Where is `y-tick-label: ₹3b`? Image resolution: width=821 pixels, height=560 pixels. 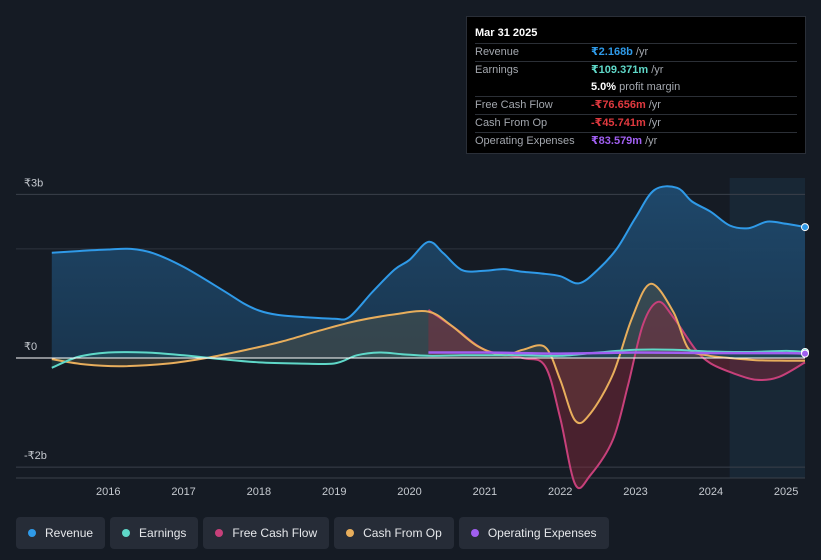 y-tick-label: ₹3b is located at coordinates (33, 183).